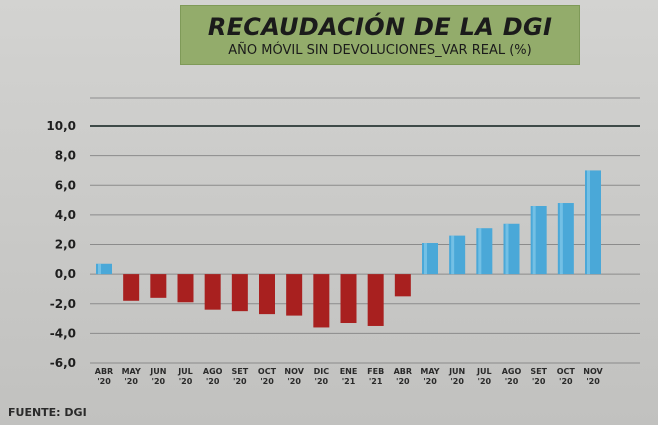 The image size is (658, 425). Describe the element at coordinates (65, 185) in the screenshot. I see `y-tick-label: 6,0` at that location.